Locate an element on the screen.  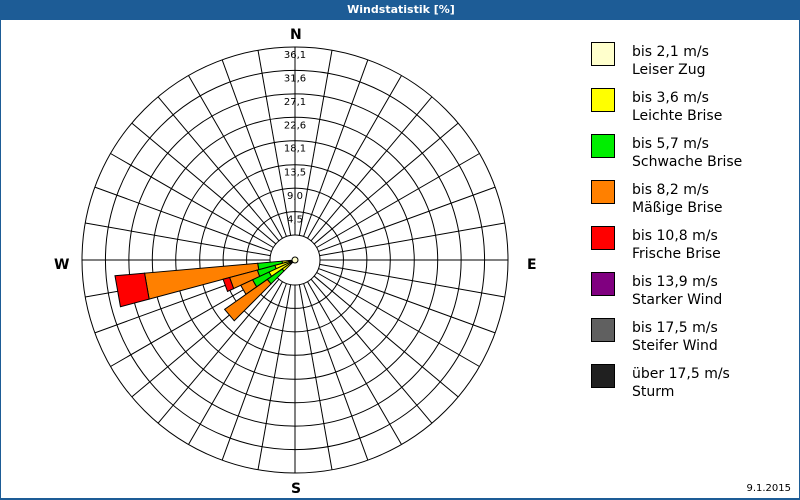
legend-label: über 17,5 m/s is located at coordinates (681, 374).